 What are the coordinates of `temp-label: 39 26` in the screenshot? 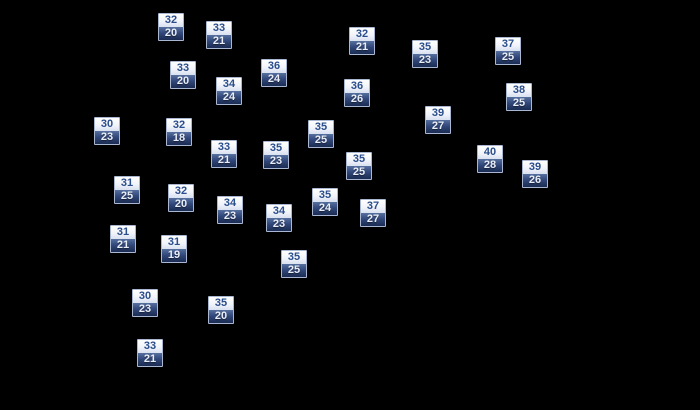 It's located at (535, 174).